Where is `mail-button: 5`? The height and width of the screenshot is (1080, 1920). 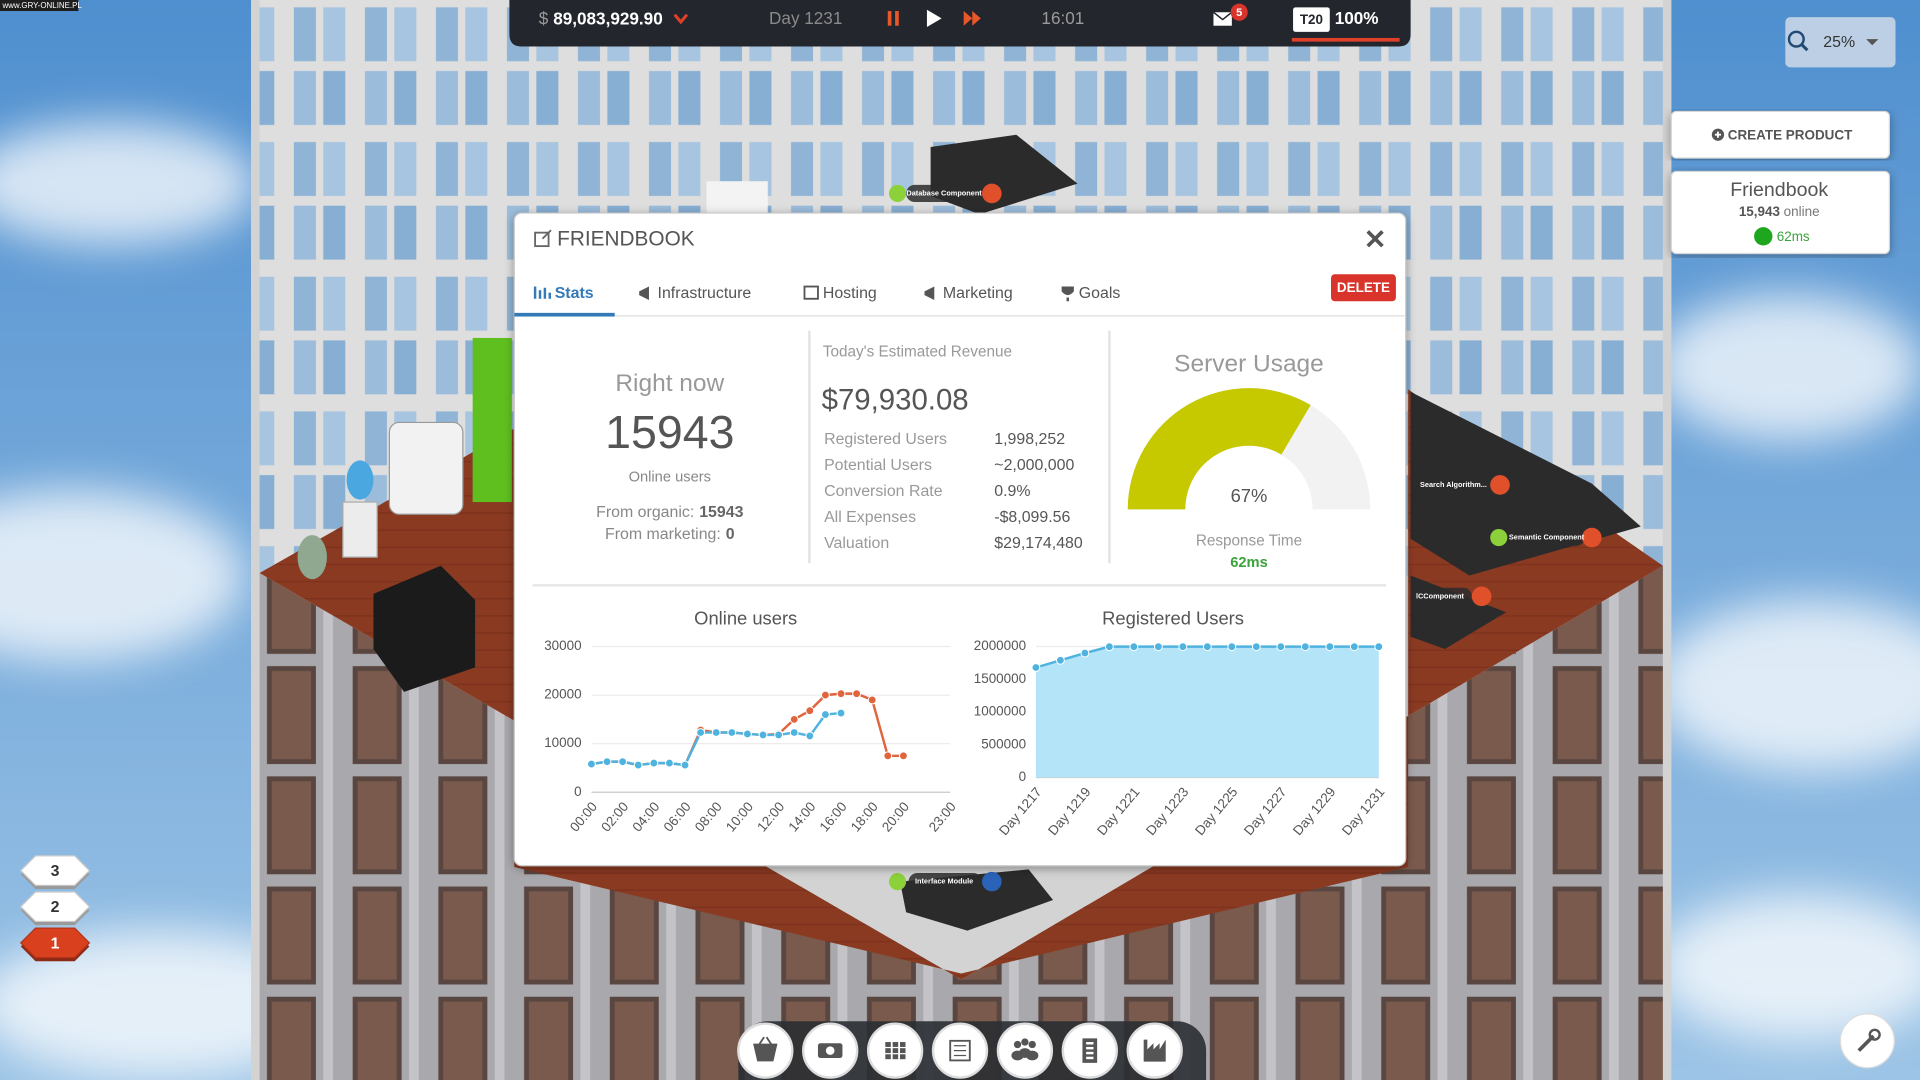
mail-button: 5 is located at coordinates (1230, 14).